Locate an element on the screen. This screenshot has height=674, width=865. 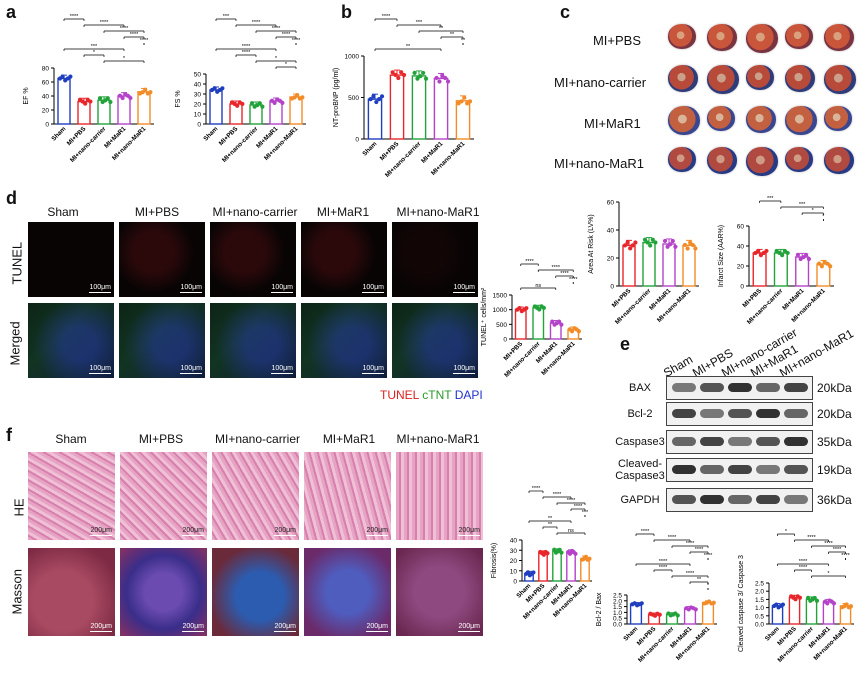
y-tick-label: 2.0 is located at coordinates (759, 592).